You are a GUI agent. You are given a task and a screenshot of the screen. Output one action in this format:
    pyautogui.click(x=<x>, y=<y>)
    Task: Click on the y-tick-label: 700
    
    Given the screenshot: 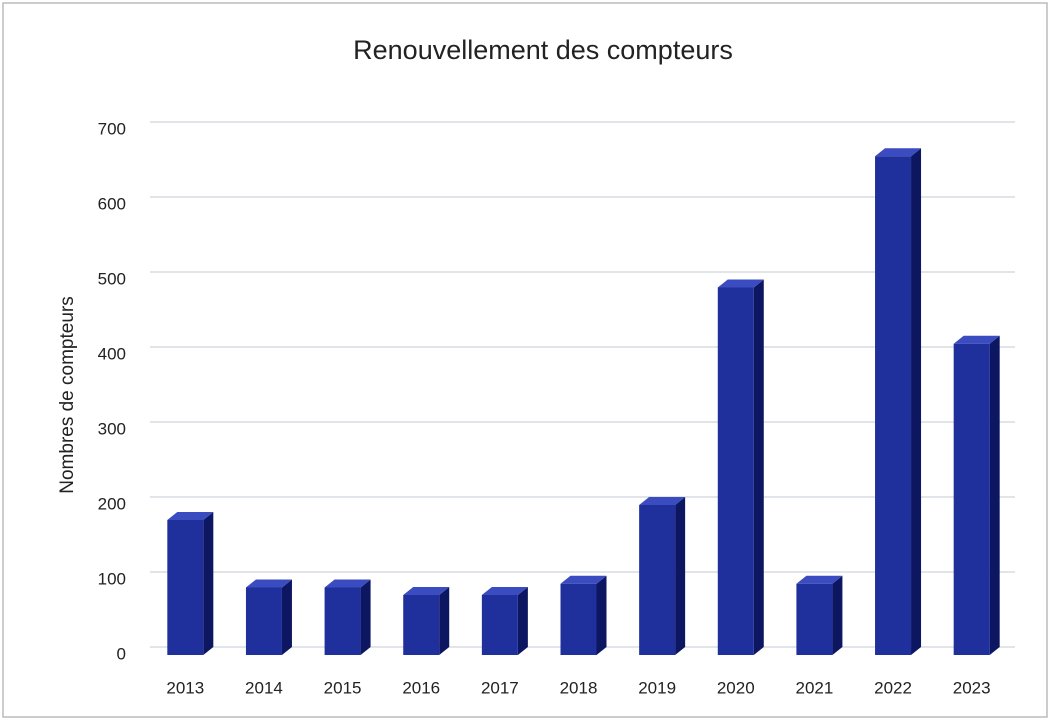 What is the action you would take?
    pyautogui.click(x=112, y=128)
    